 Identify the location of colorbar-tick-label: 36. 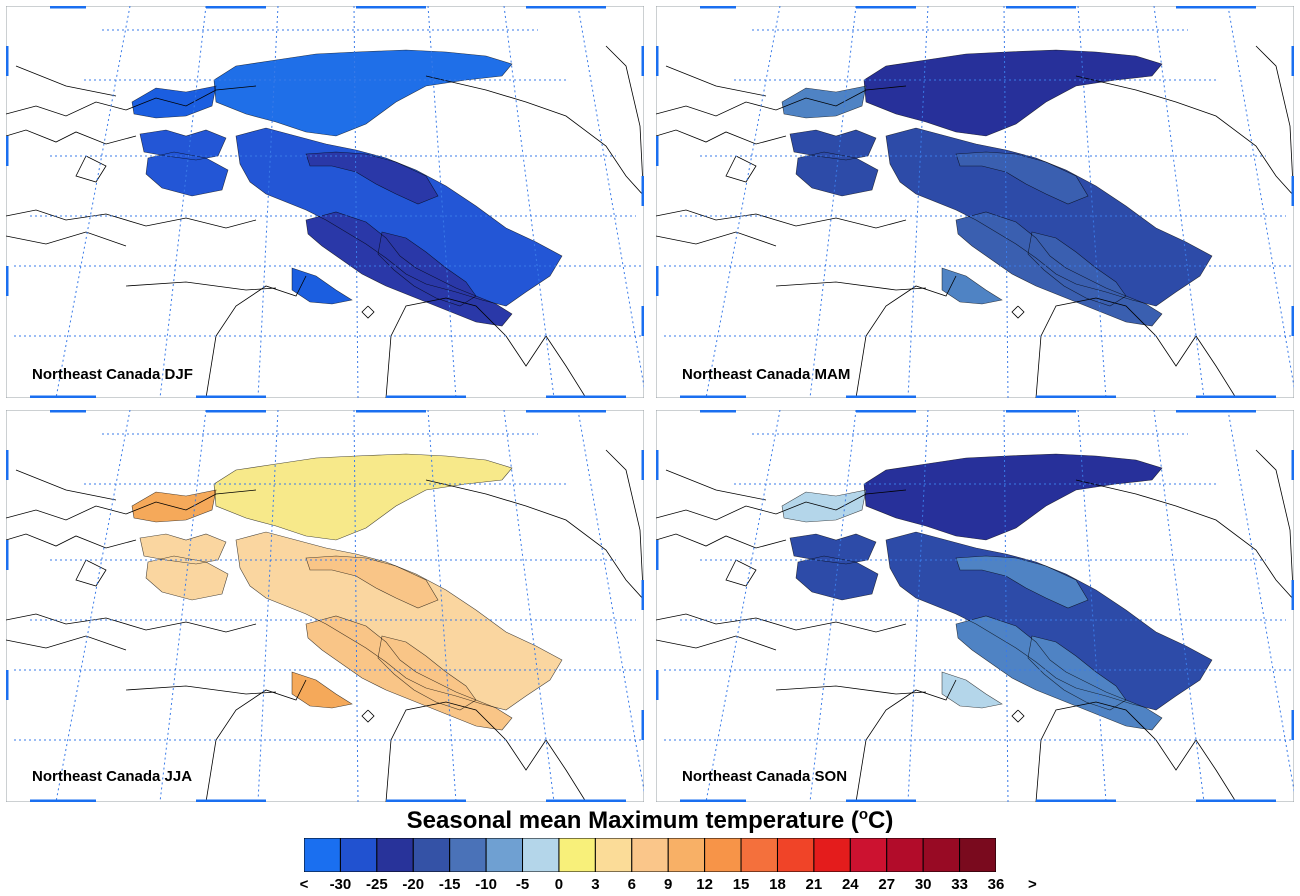
(996, 884).